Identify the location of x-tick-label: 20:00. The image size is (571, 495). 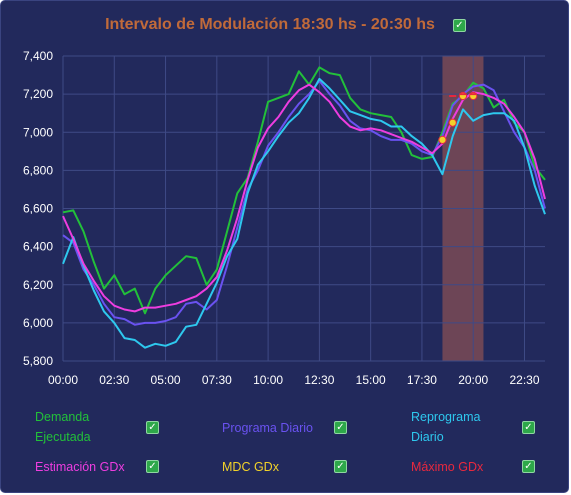
(473, 380).